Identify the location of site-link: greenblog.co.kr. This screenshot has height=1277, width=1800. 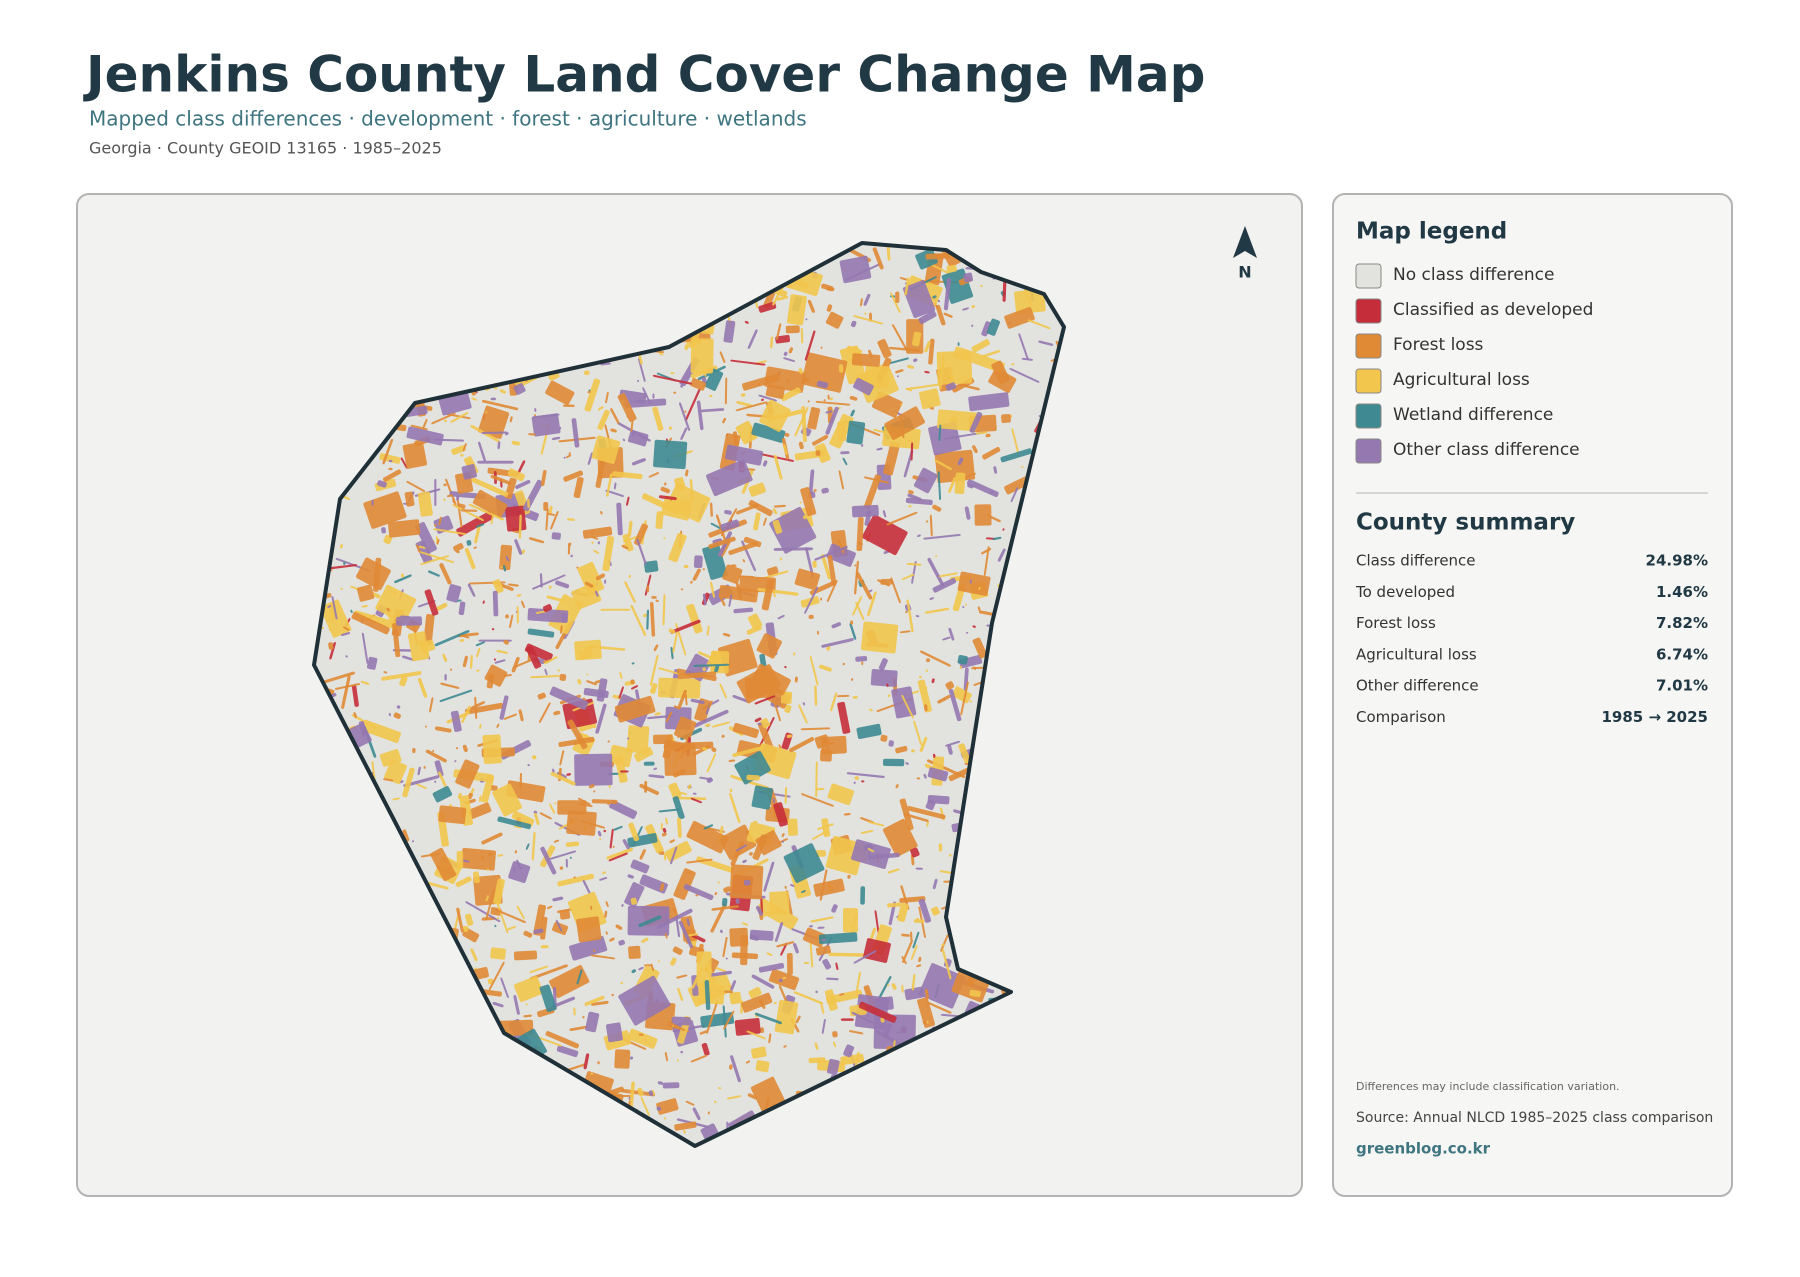
(1423, 1149).